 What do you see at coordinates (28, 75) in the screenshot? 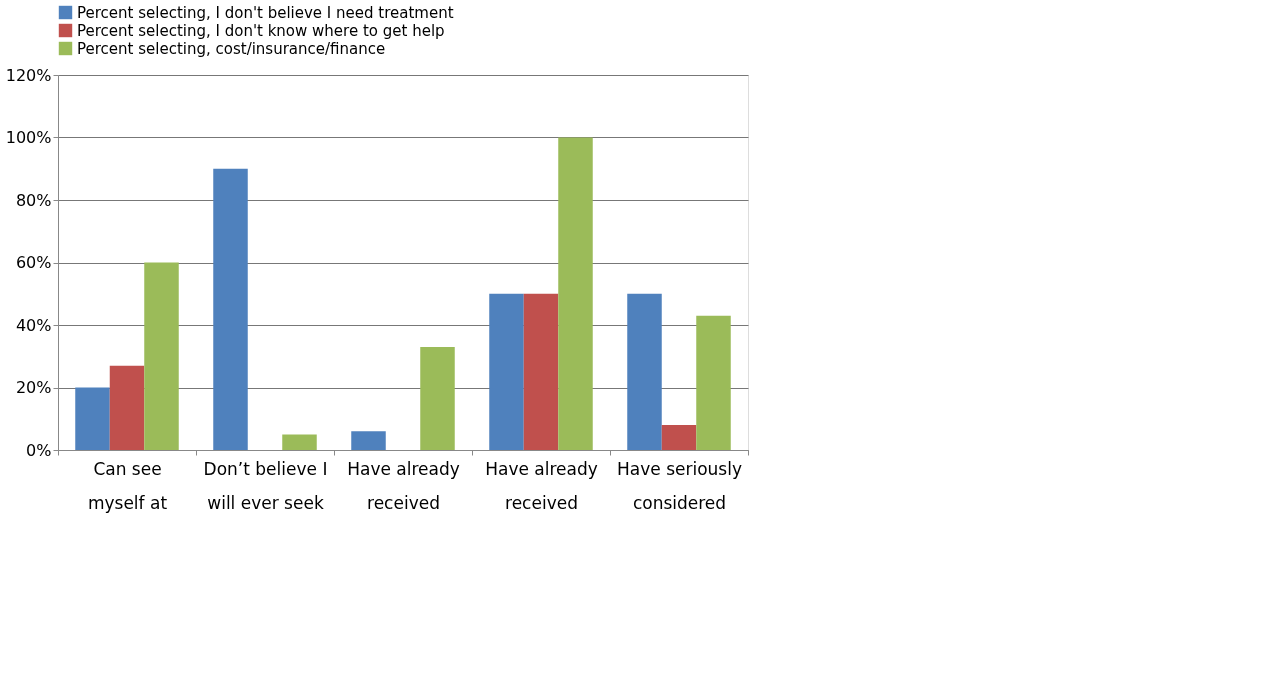
I see `y-tick-label: 120%` at bounding box center [28, 75].